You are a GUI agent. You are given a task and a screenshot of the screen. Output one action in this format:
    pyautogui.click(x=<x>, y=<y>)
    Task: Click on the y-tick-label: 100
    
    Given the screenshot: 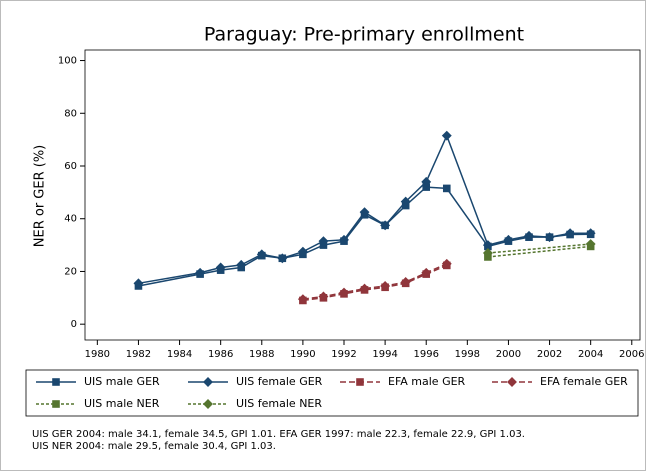 What is the action you would take?
    pyautogui.click(x=67, y=61)
    